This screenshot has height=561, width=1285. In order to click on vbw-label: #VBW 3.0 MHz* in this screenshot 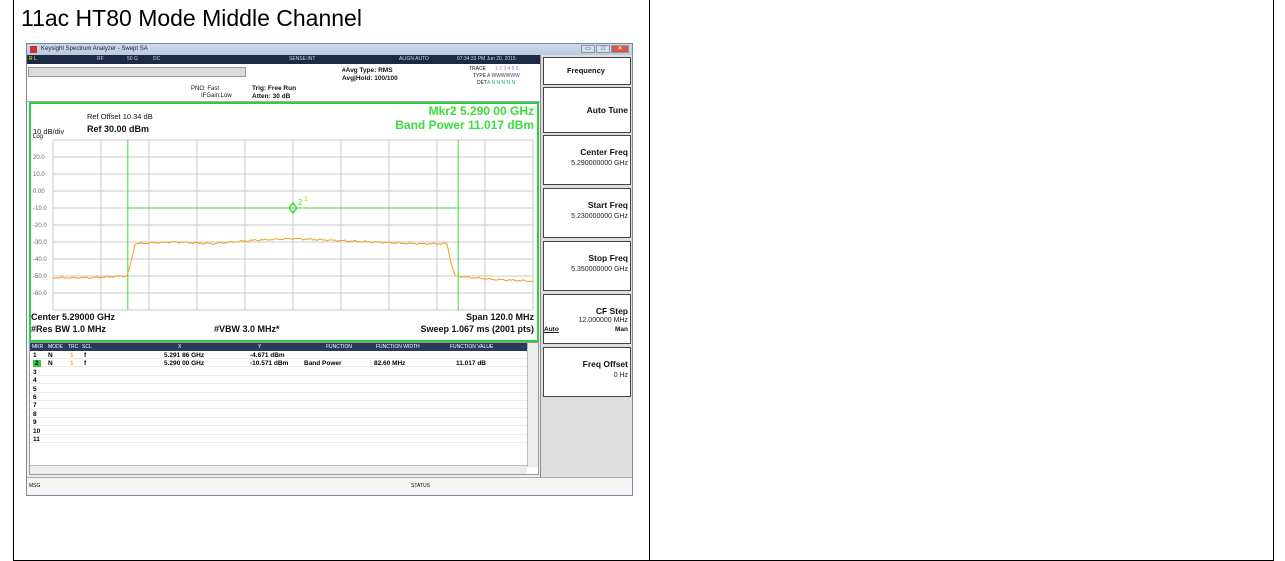, I will do `click(247, 329)`.